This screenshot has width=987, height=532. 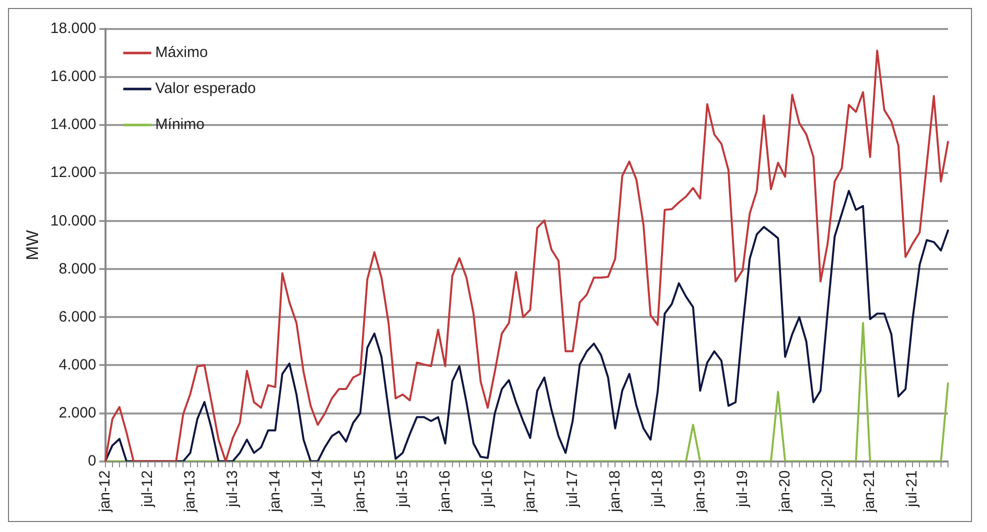 I want to click on y-tick-label: 10.000, so click(x=73, y=221).